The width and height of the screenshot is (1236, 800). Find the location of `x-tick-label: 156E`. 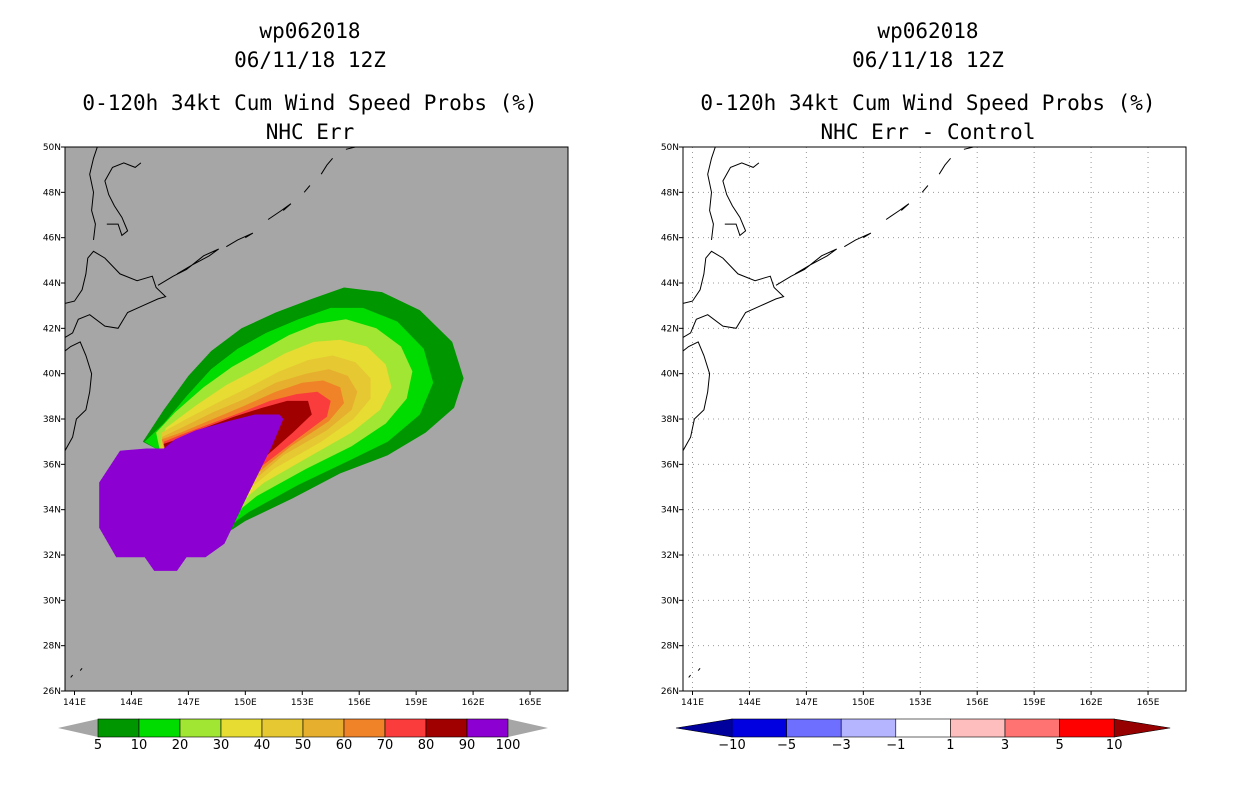

x-tick-label: 156E is located at coordinates (977, 703).